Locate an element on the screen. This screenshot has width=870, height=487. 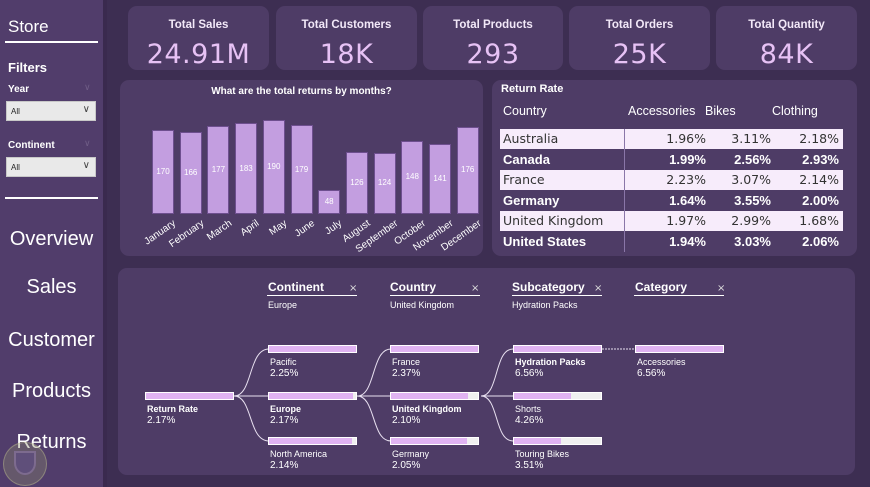
rate-cell: 2.93% is located at coordinates (820, 159).